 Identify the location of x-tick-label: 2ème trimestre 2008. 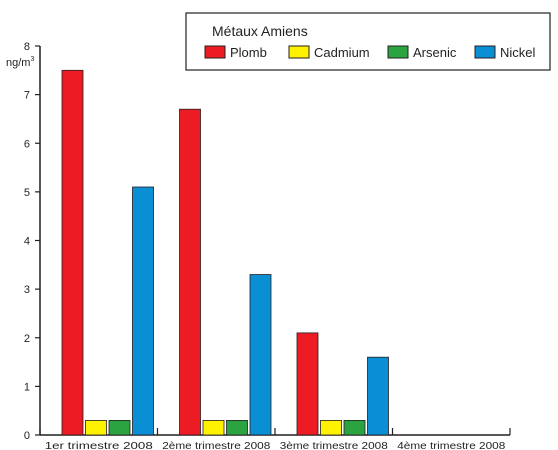
(216, 445).